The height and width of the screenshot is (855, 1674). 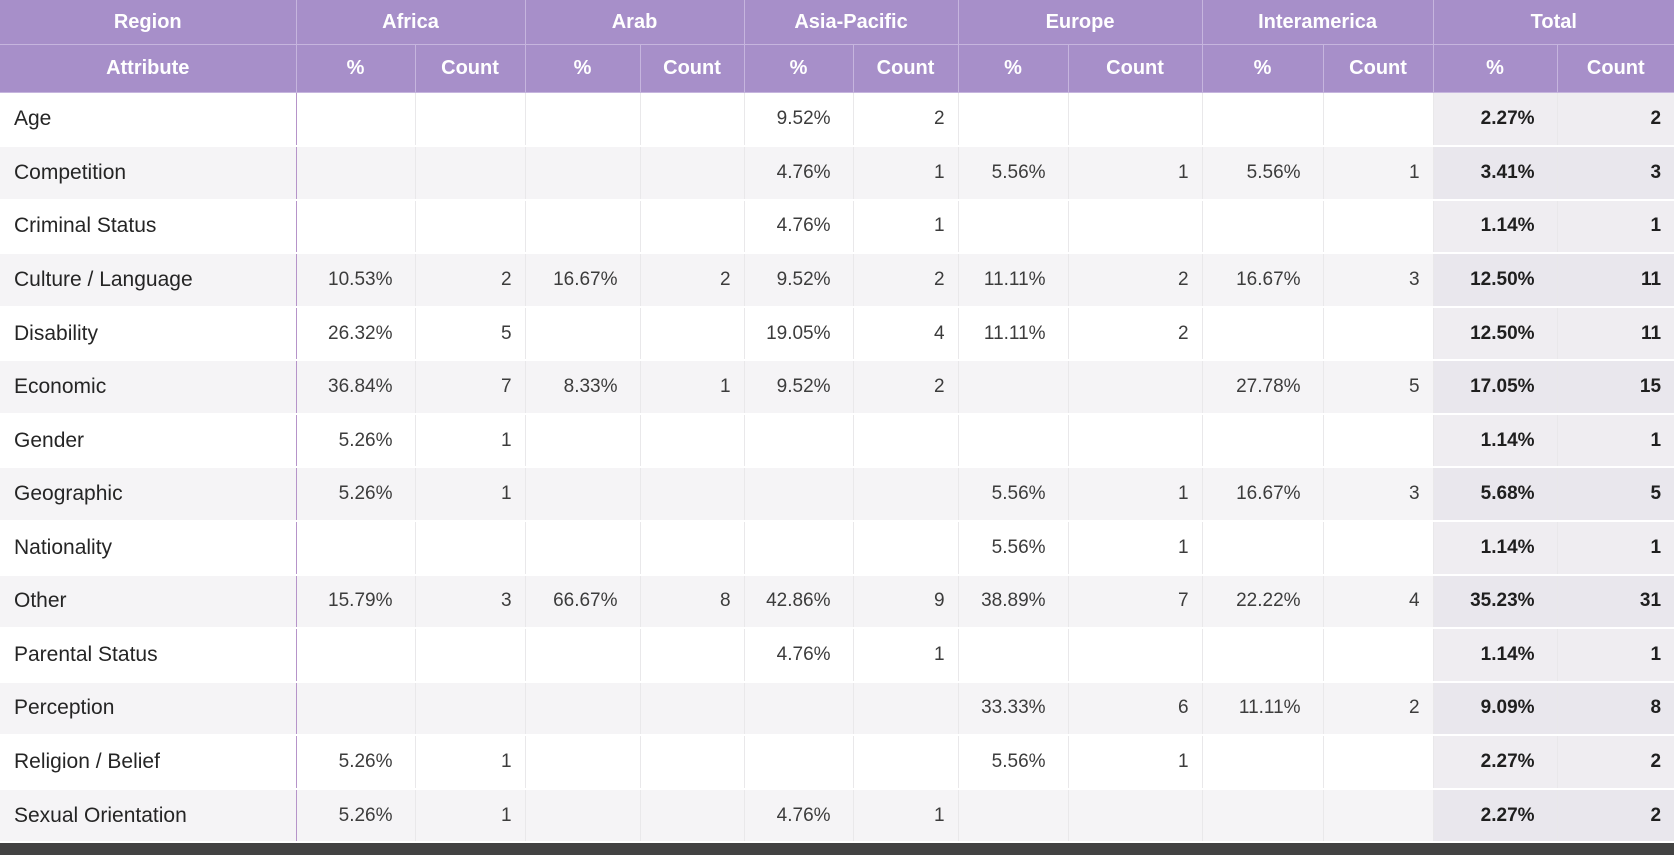 What do you see at coordinates (1495, 387) in the screenshot?
I see `total-pct-cell: 17.05%` at bounding box center [1495, 387].